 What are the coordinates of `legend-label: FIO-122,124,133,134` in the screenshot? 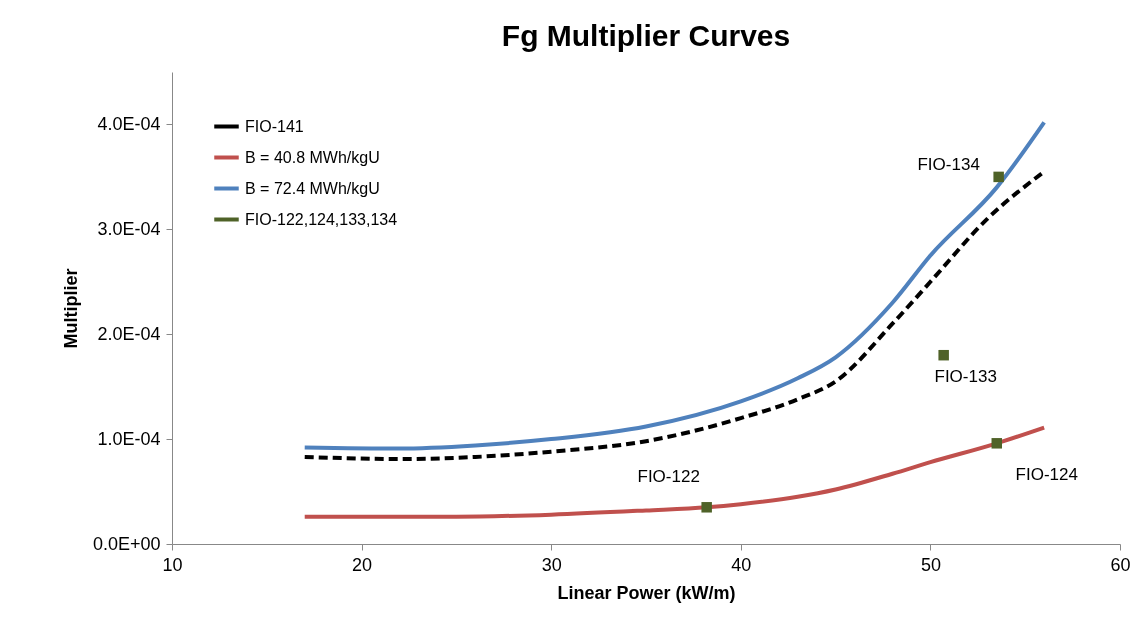 It's located at (321, 219).